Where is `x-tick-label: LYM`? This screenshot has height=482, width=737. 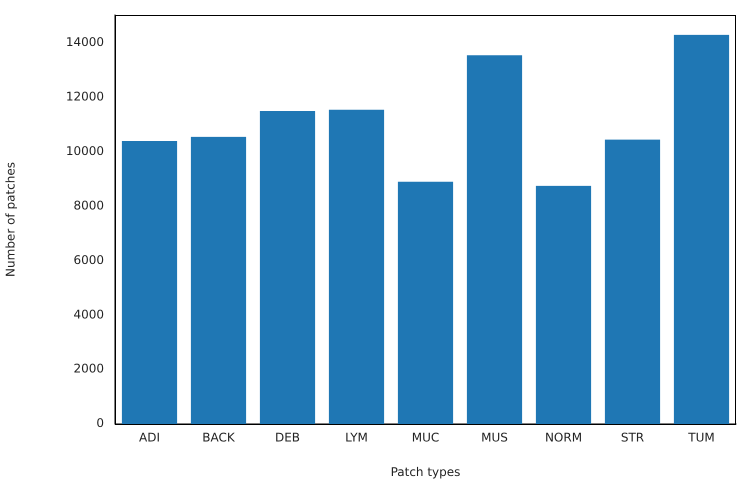
x-tick-label: LYM is located at coordinates (356, 437).